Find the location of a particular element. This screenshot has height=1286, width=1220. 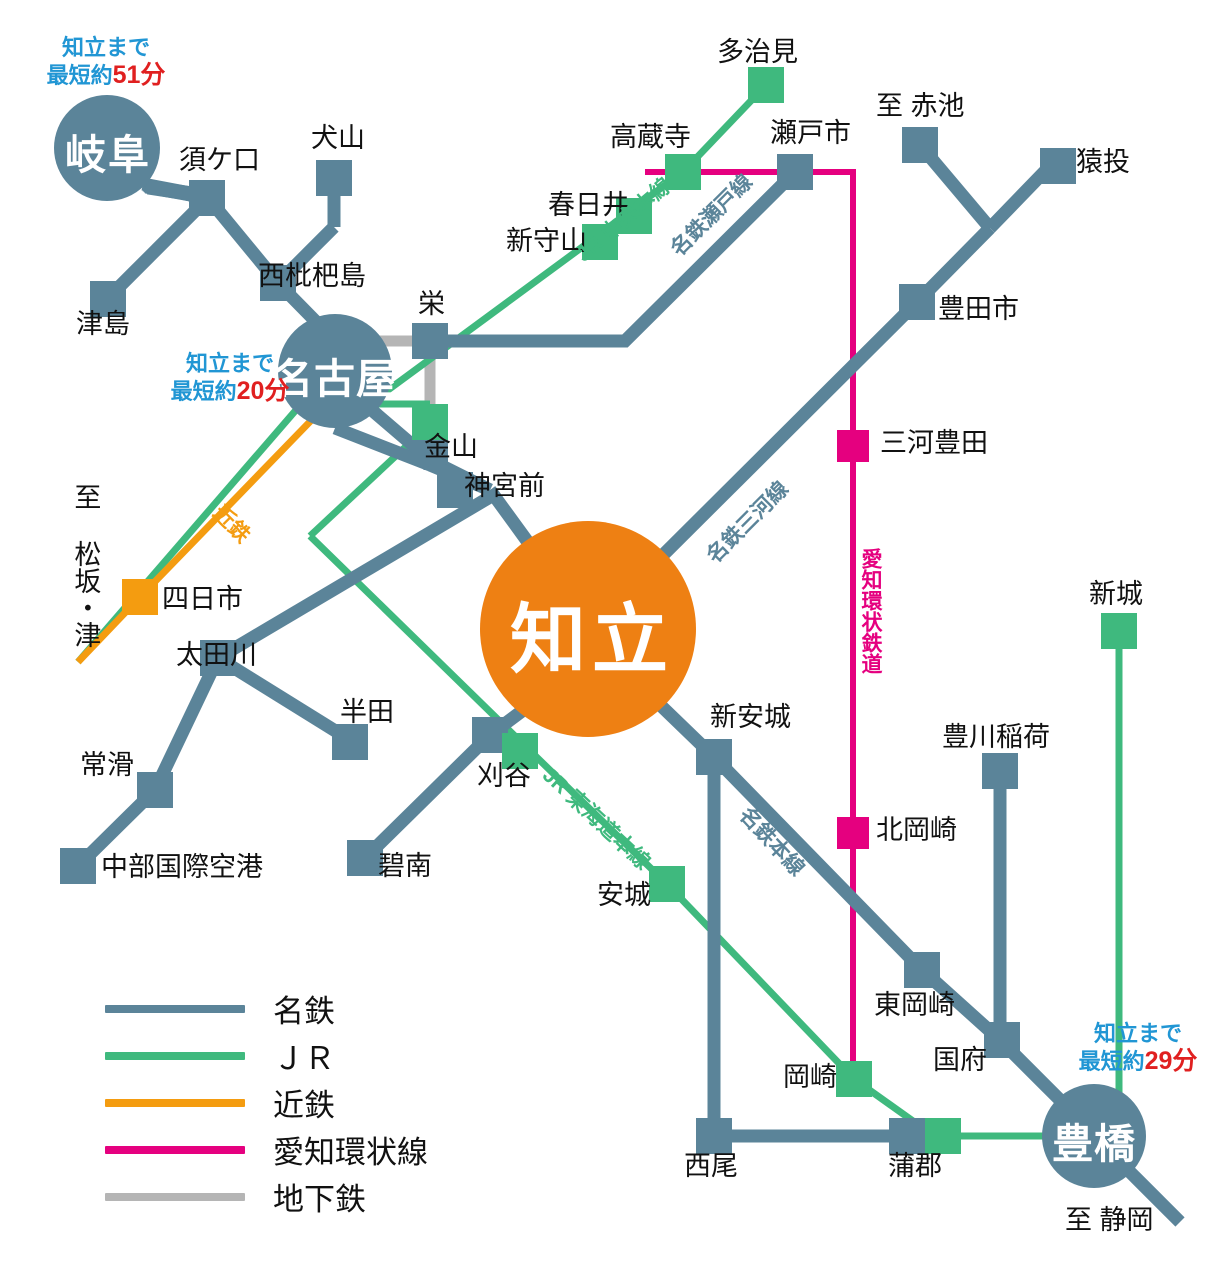

station-label-otagawa: 太田川 is located at coordinates (216, 655).